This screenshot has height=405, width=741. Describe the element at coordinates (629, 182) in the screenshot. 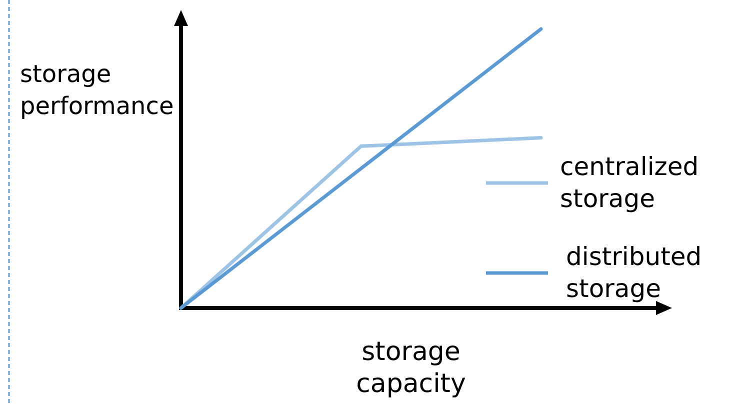

I see `legend-label: centralized storage` at that location.